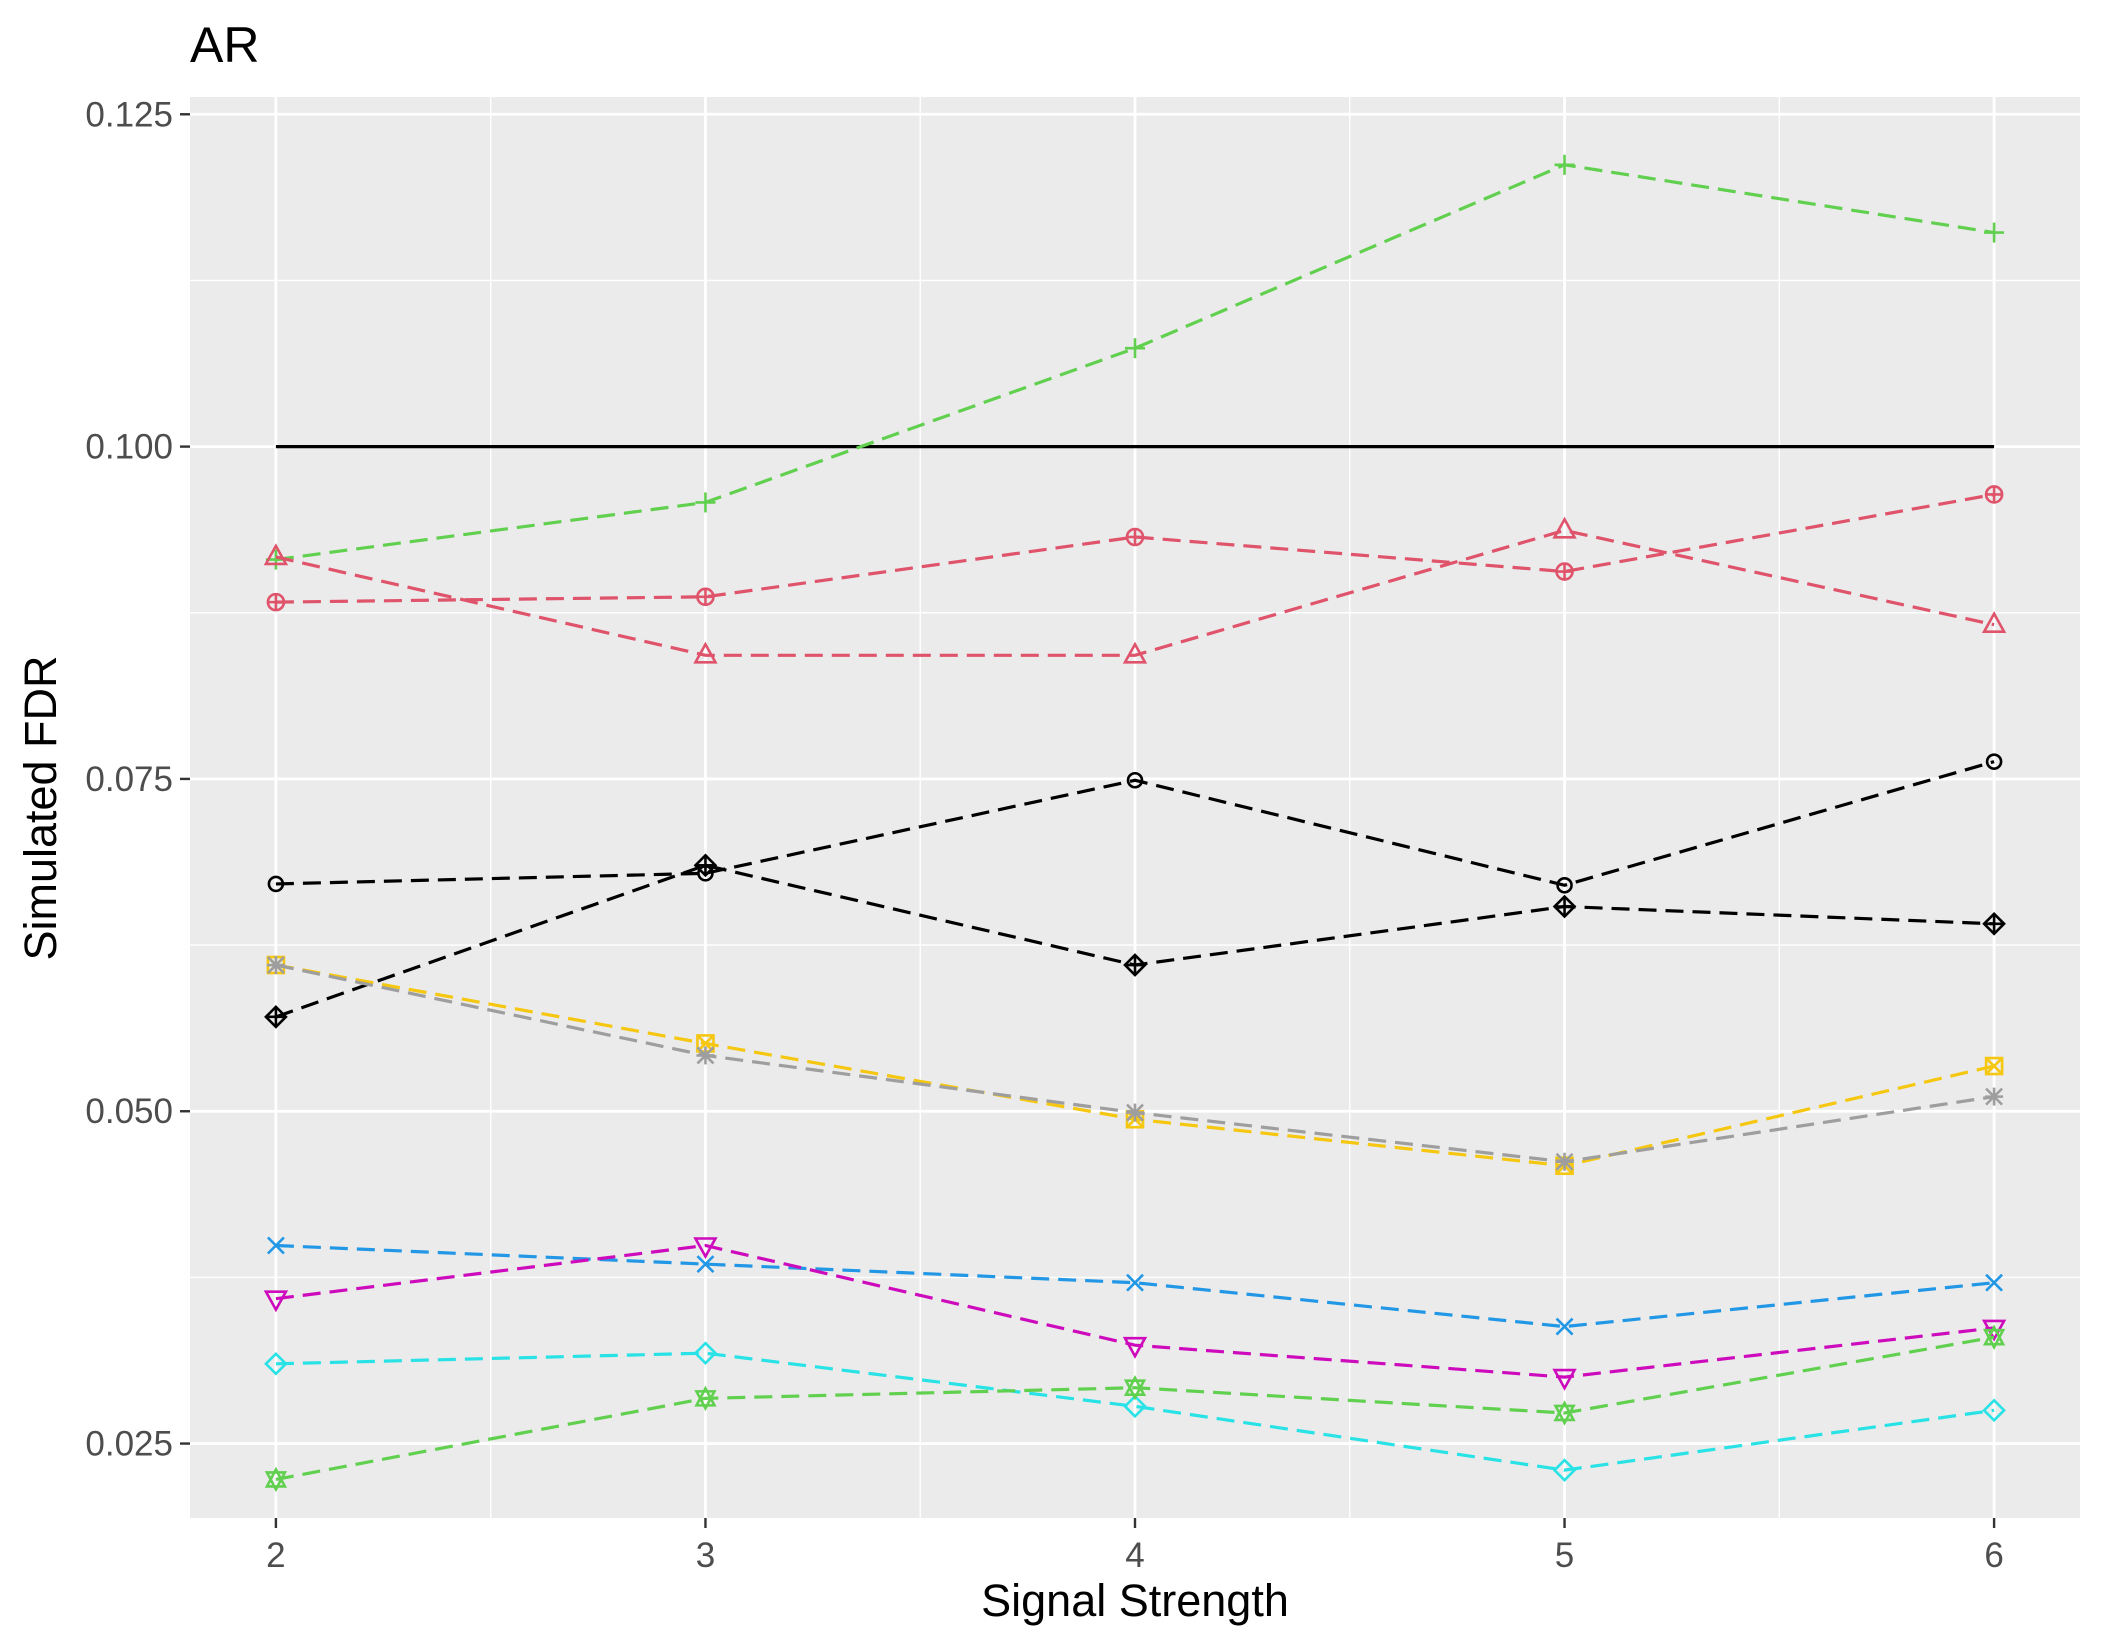 The image size is (2104, 1650). I want to click on x-tick-label: 2, so click(275, 1555).